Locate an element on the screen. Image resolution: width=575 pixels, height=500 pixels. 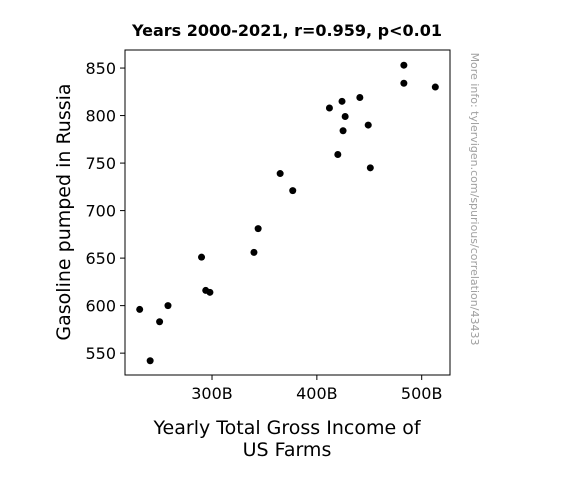
x-axis: 300B 400B 500B is located at coordinates (316, 389).